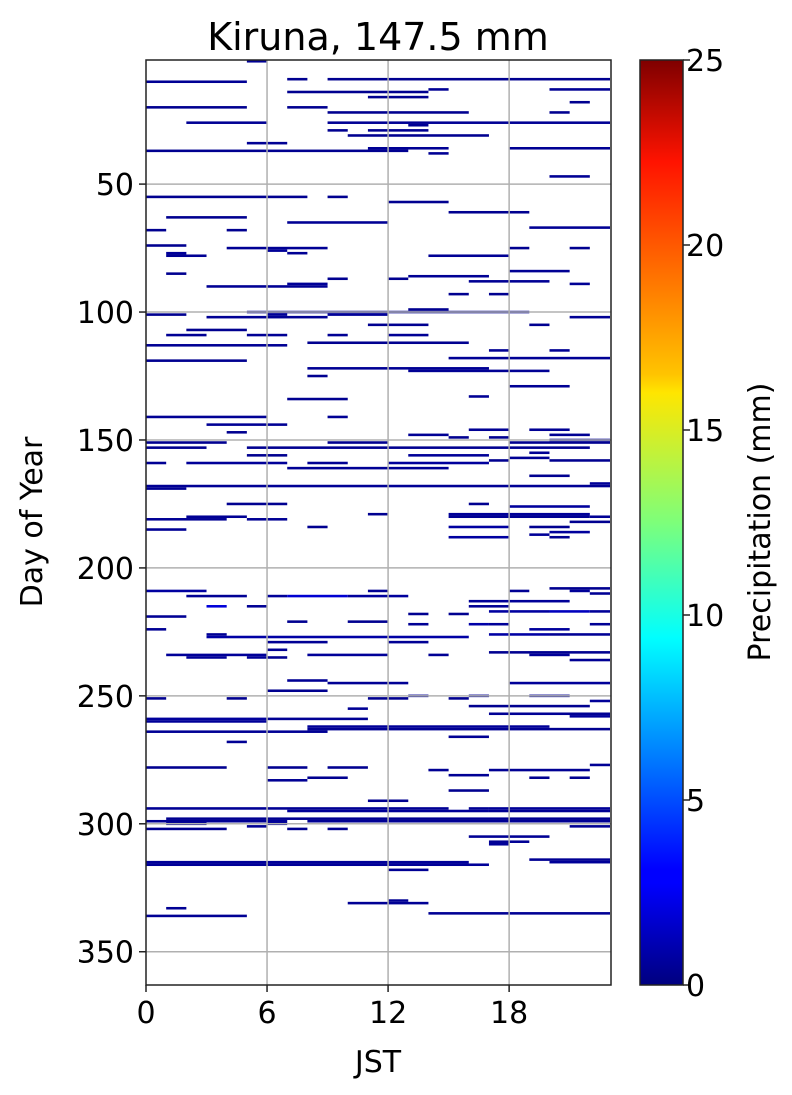 The height and width of the screenshot is (1095, 792). What do you see at coordinates (695, 801) in the screenshot?
I see `colorbar-tick-label: 5` at bounding box center [695, 801].